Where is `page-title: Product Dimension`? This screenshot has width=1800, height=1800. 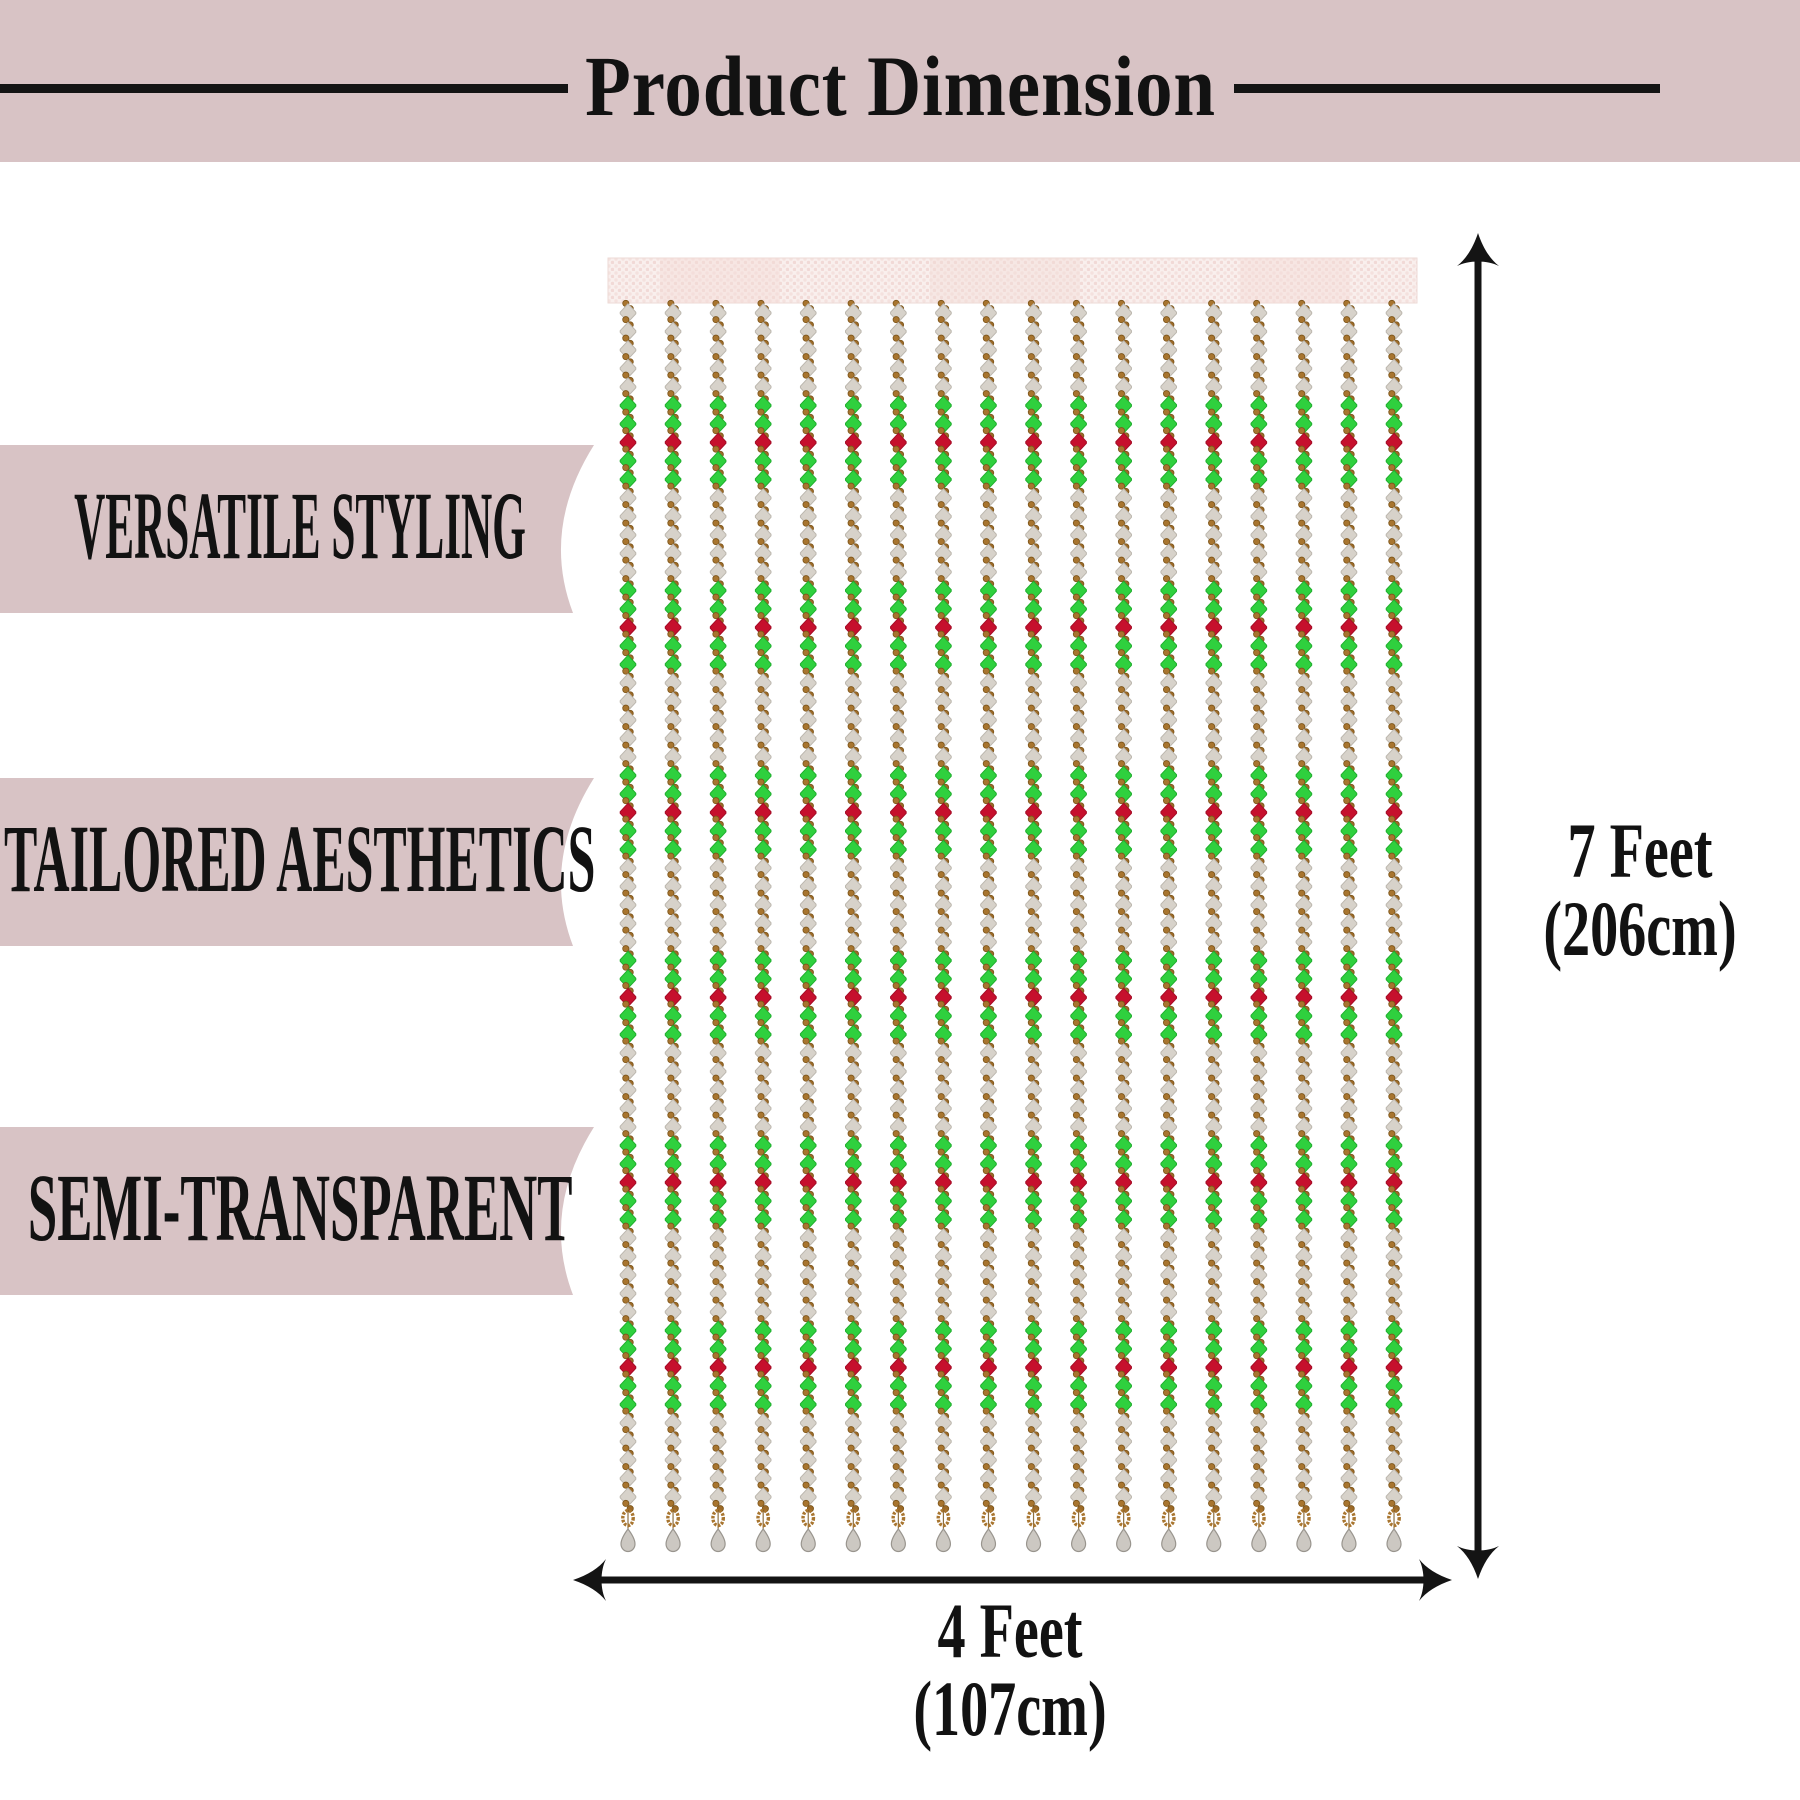
page-title: Product Dimension is located at coordinates (900, 86).